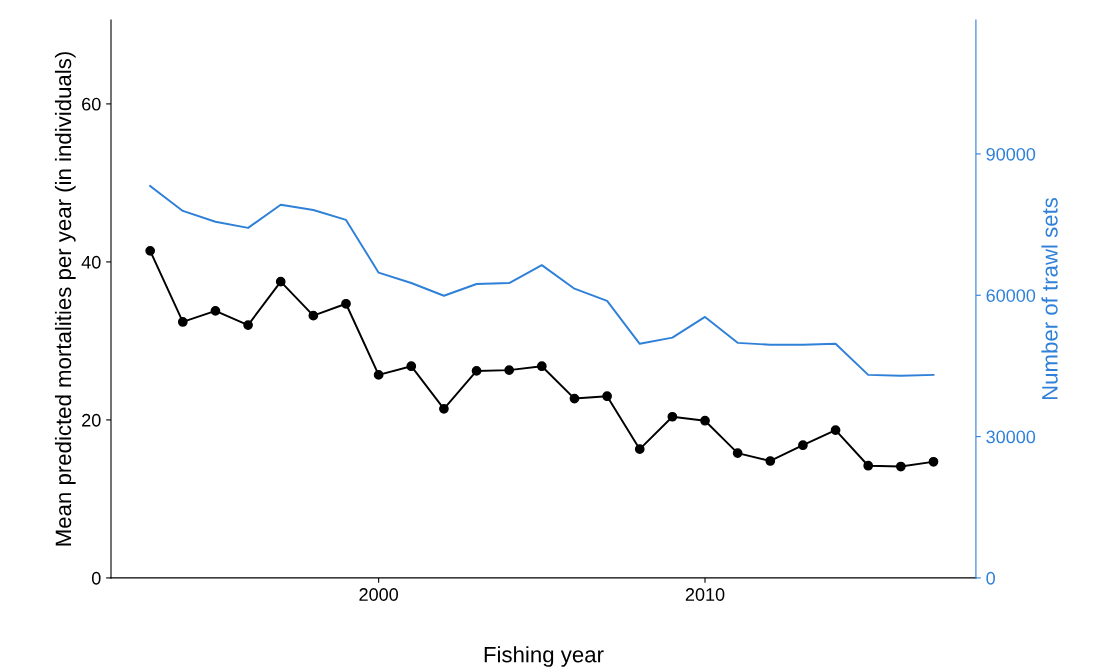 The height and width of the screenshot is (672, 1099). Describe the element at coordinates (990, 578) in the screenshot. I see `y2-tick-label: 0` at that location.